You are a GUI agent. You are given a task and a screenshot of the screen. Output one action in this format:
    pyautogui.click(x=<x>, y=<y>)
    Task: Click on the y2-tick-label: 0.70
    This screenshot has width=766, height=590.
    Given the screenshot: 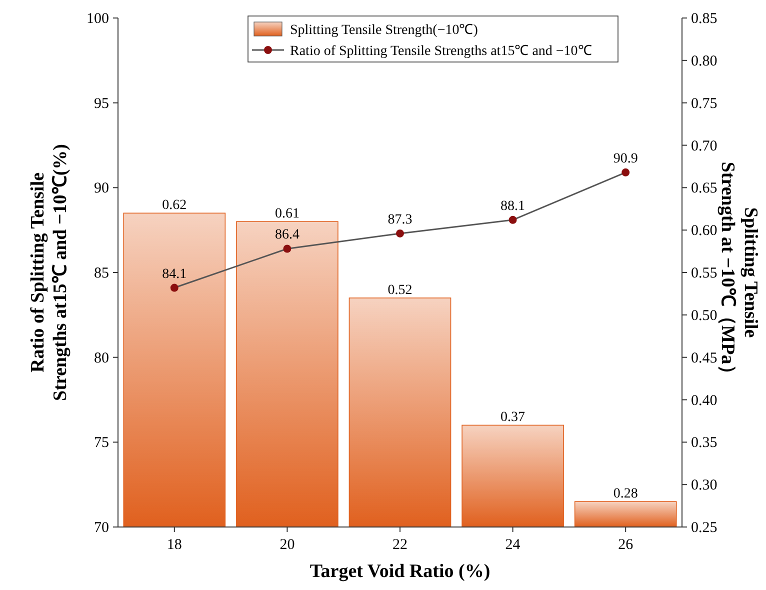 What is the action you would take?
    pyautogui.click(x=704, y=146)
    